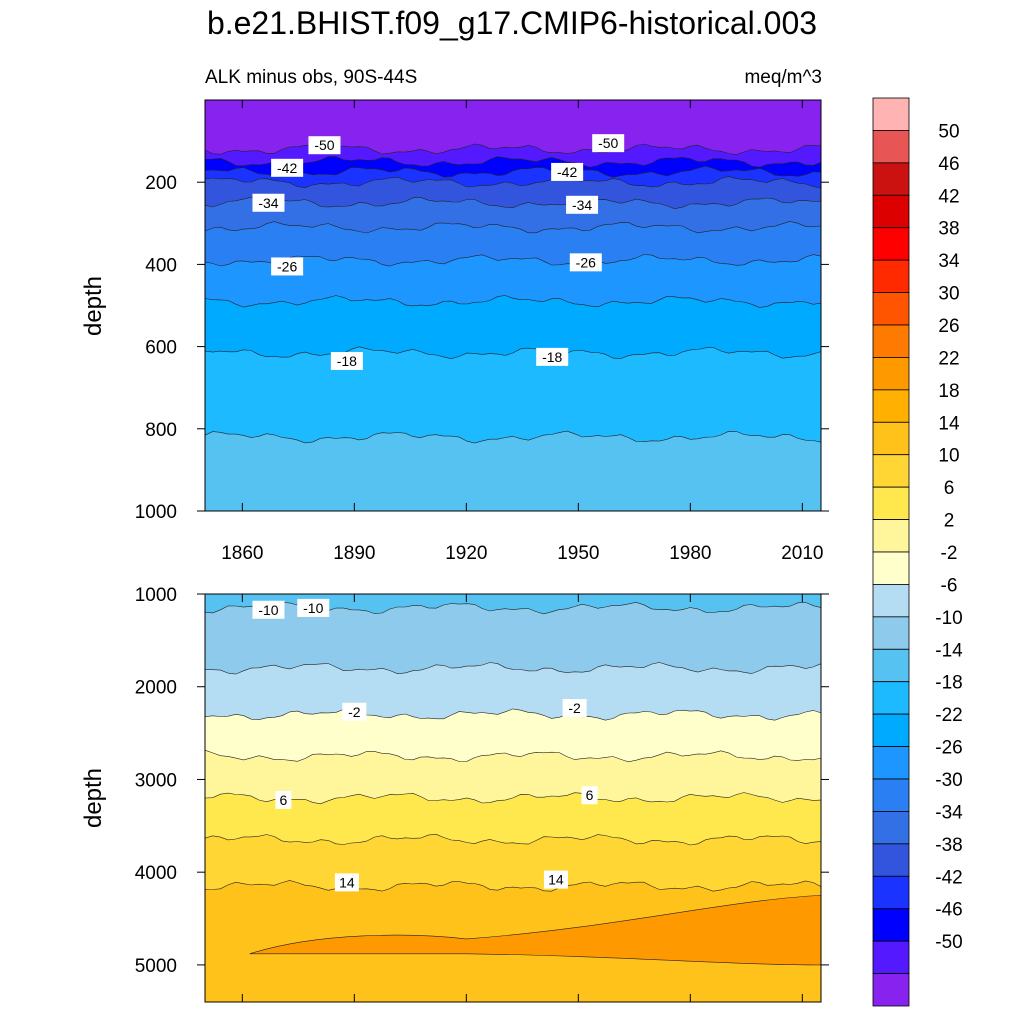  Describe the element at coordinates (948, 229) in the screenshot. I see `colorbar-label: 38` at that location.